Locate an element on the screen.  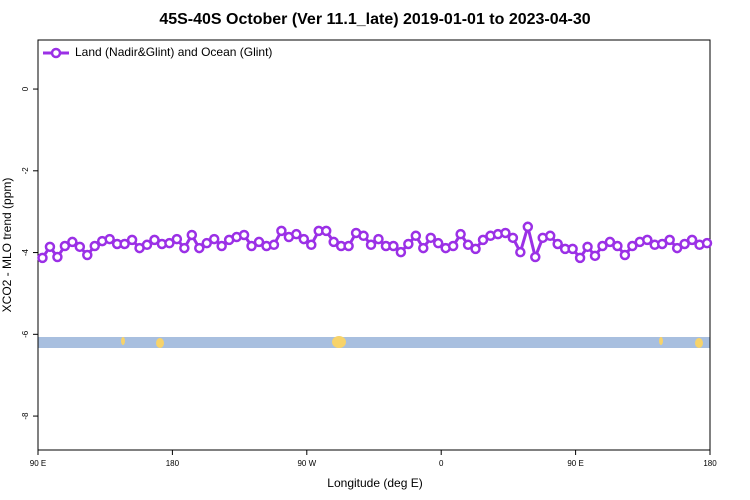
x-tick-label: 90 W is located at coordinates (306, 463).